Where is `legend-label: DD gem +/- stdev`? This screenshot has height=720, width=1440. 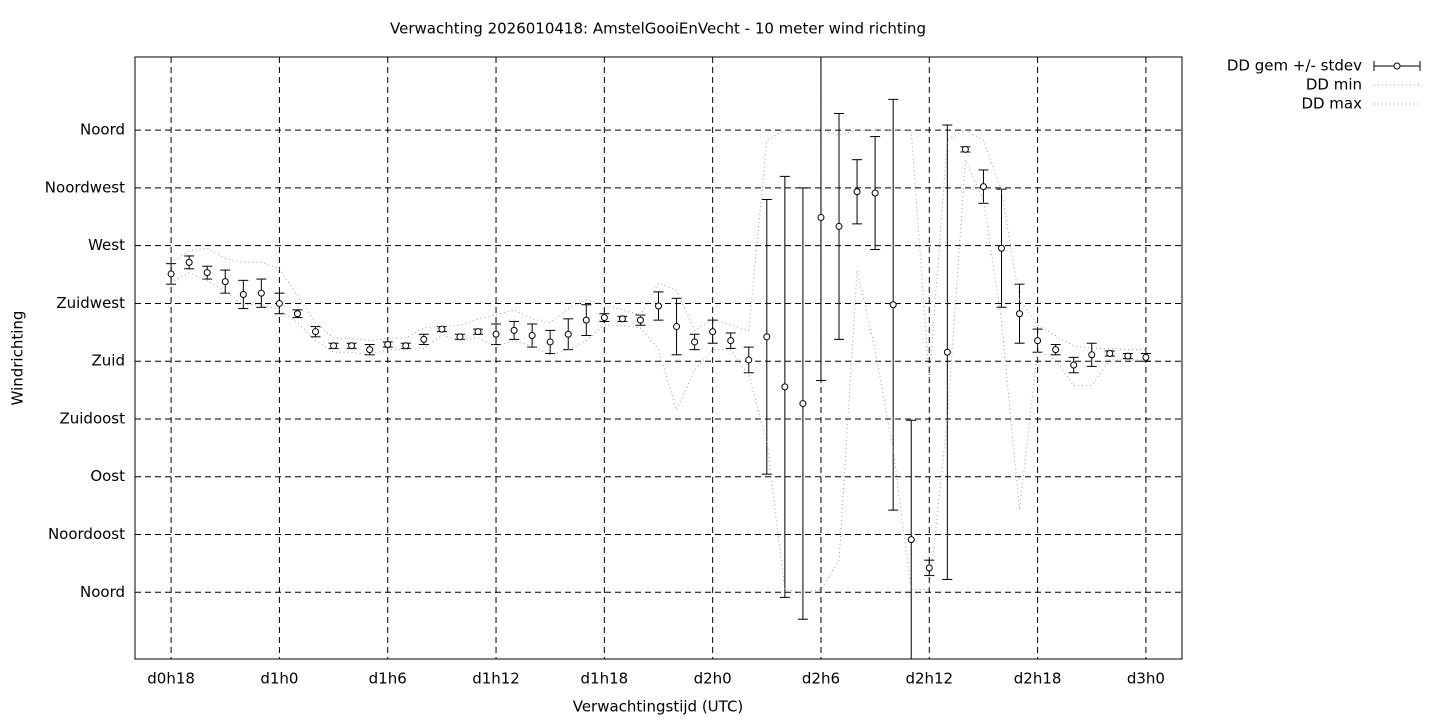 legend-label: DD gem +/- stdev is located at coordinates (1294, 66).